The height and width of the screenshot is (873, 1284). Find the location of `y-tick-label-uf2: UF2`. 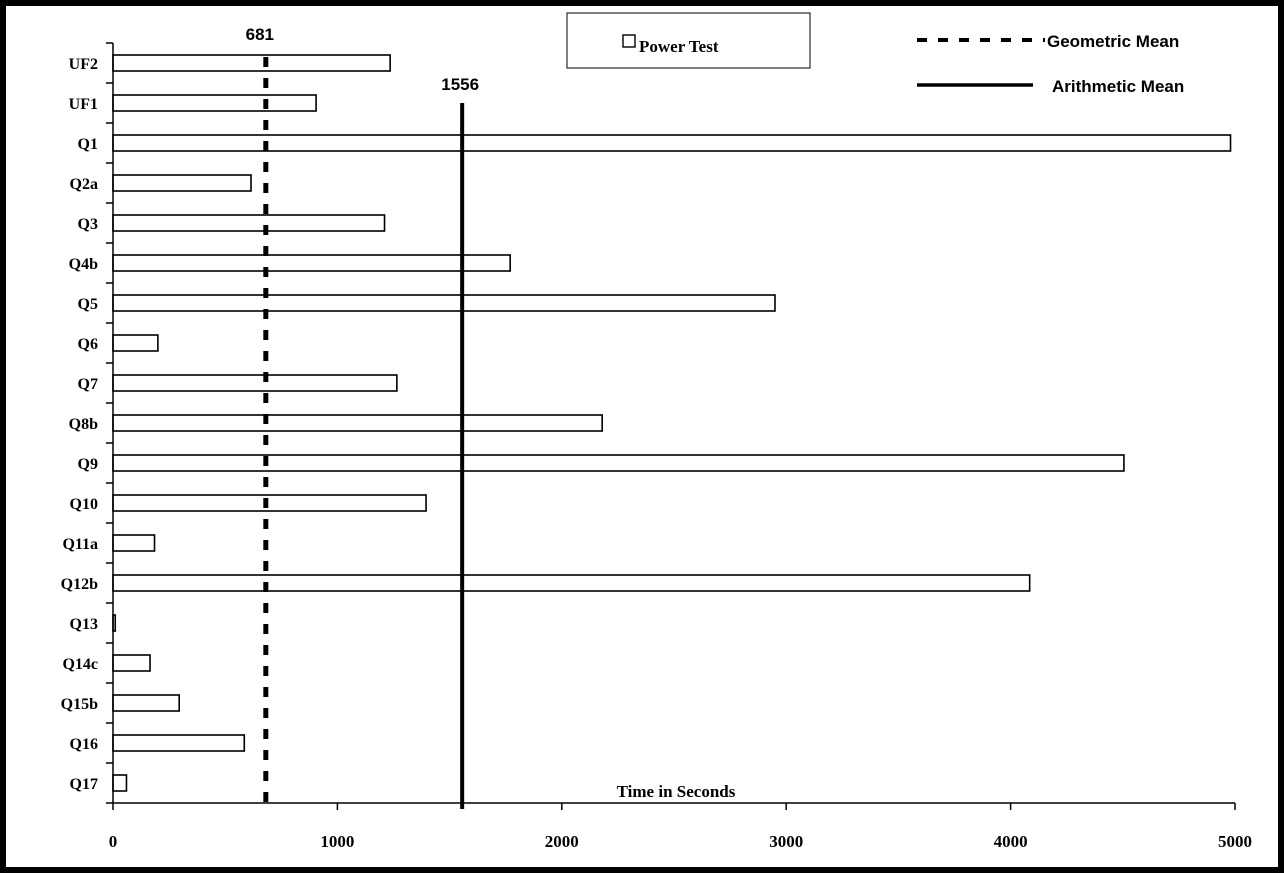

y-tick-label-uf2: UF2 is located at coordinates (83, 64).